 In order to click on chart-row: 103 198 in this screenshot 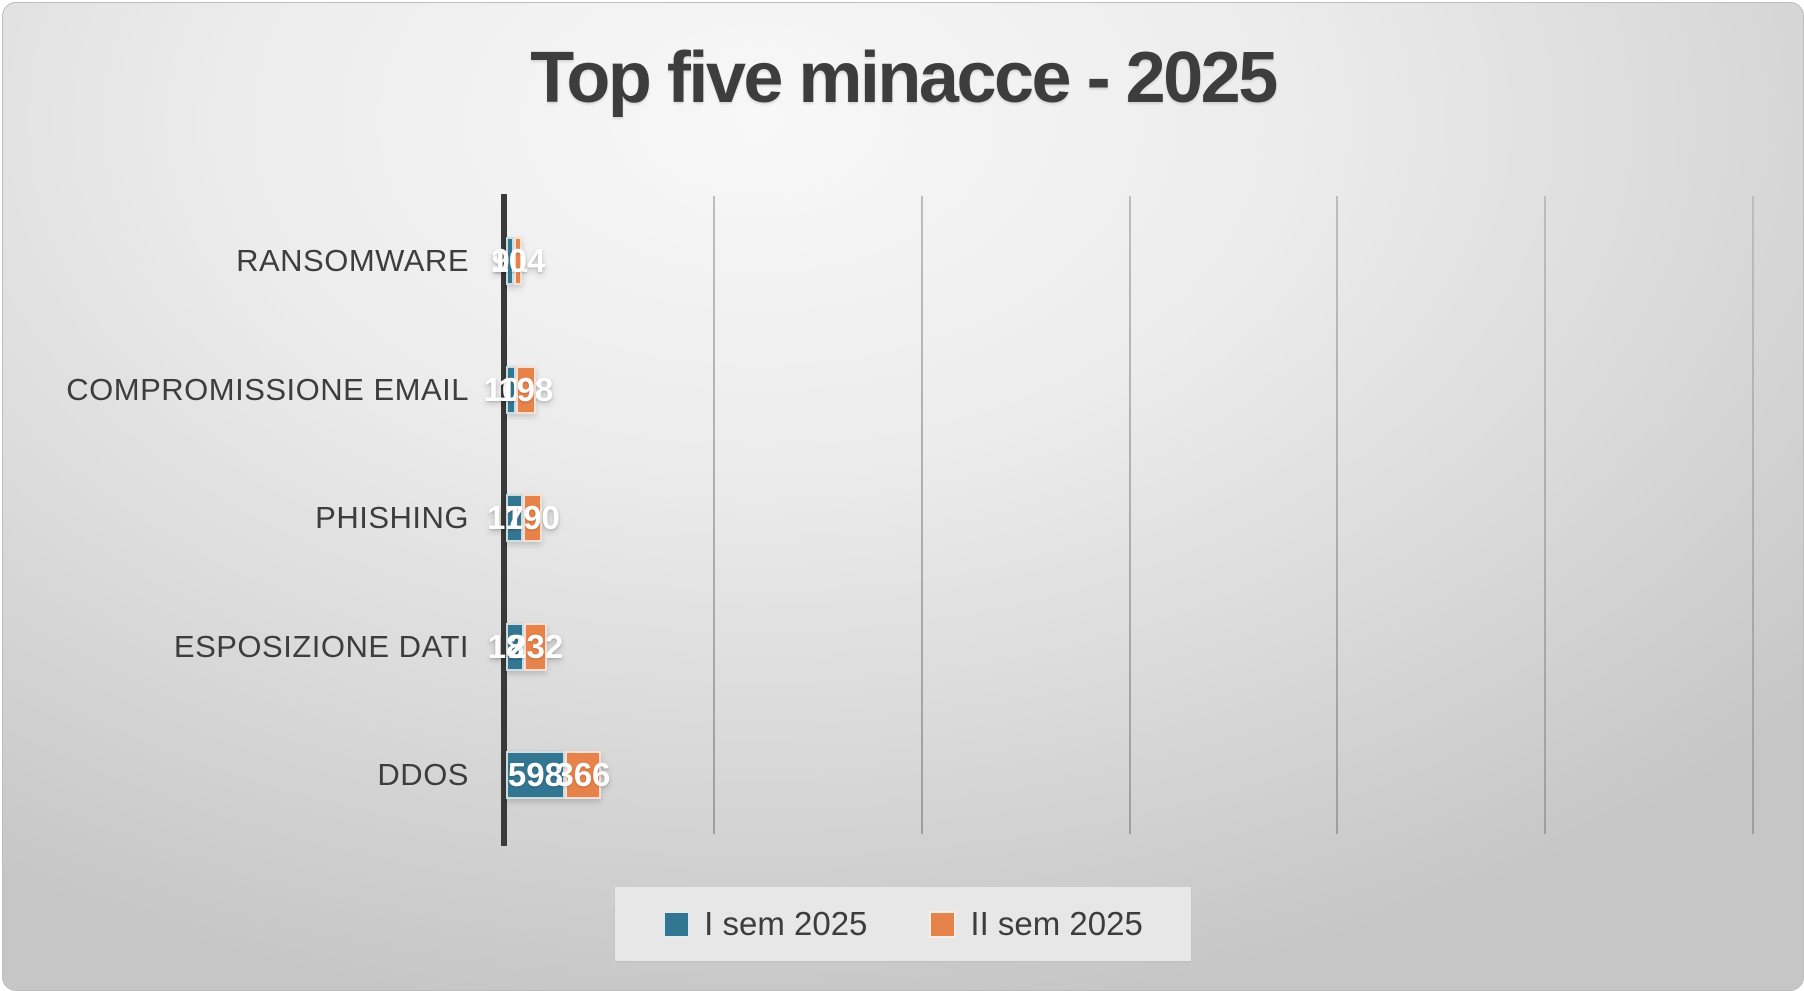, I will do `click(554, 389)`.